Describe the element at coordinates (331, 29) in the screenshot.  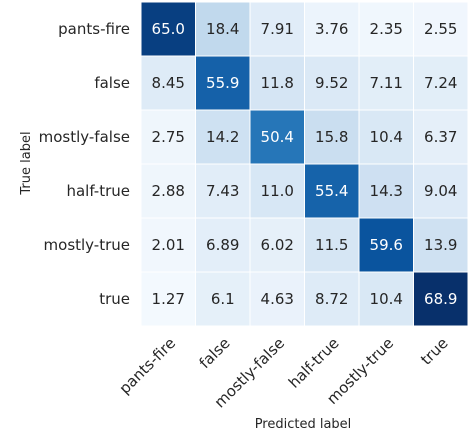
I see `cell-value-label: 3.76` at that location.